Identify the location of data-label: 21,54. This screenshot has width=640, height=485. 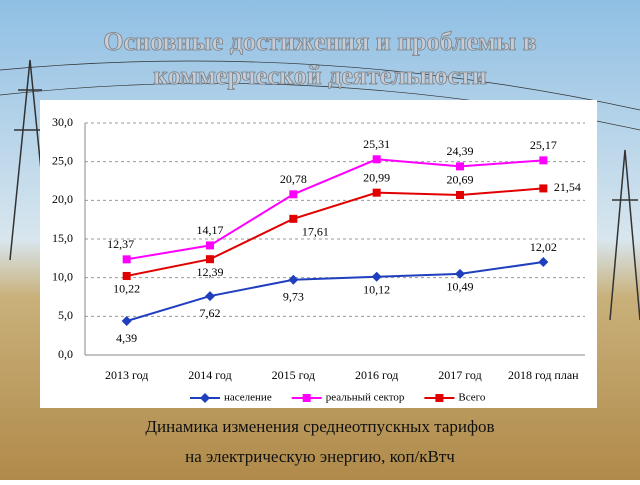
(567, 187).